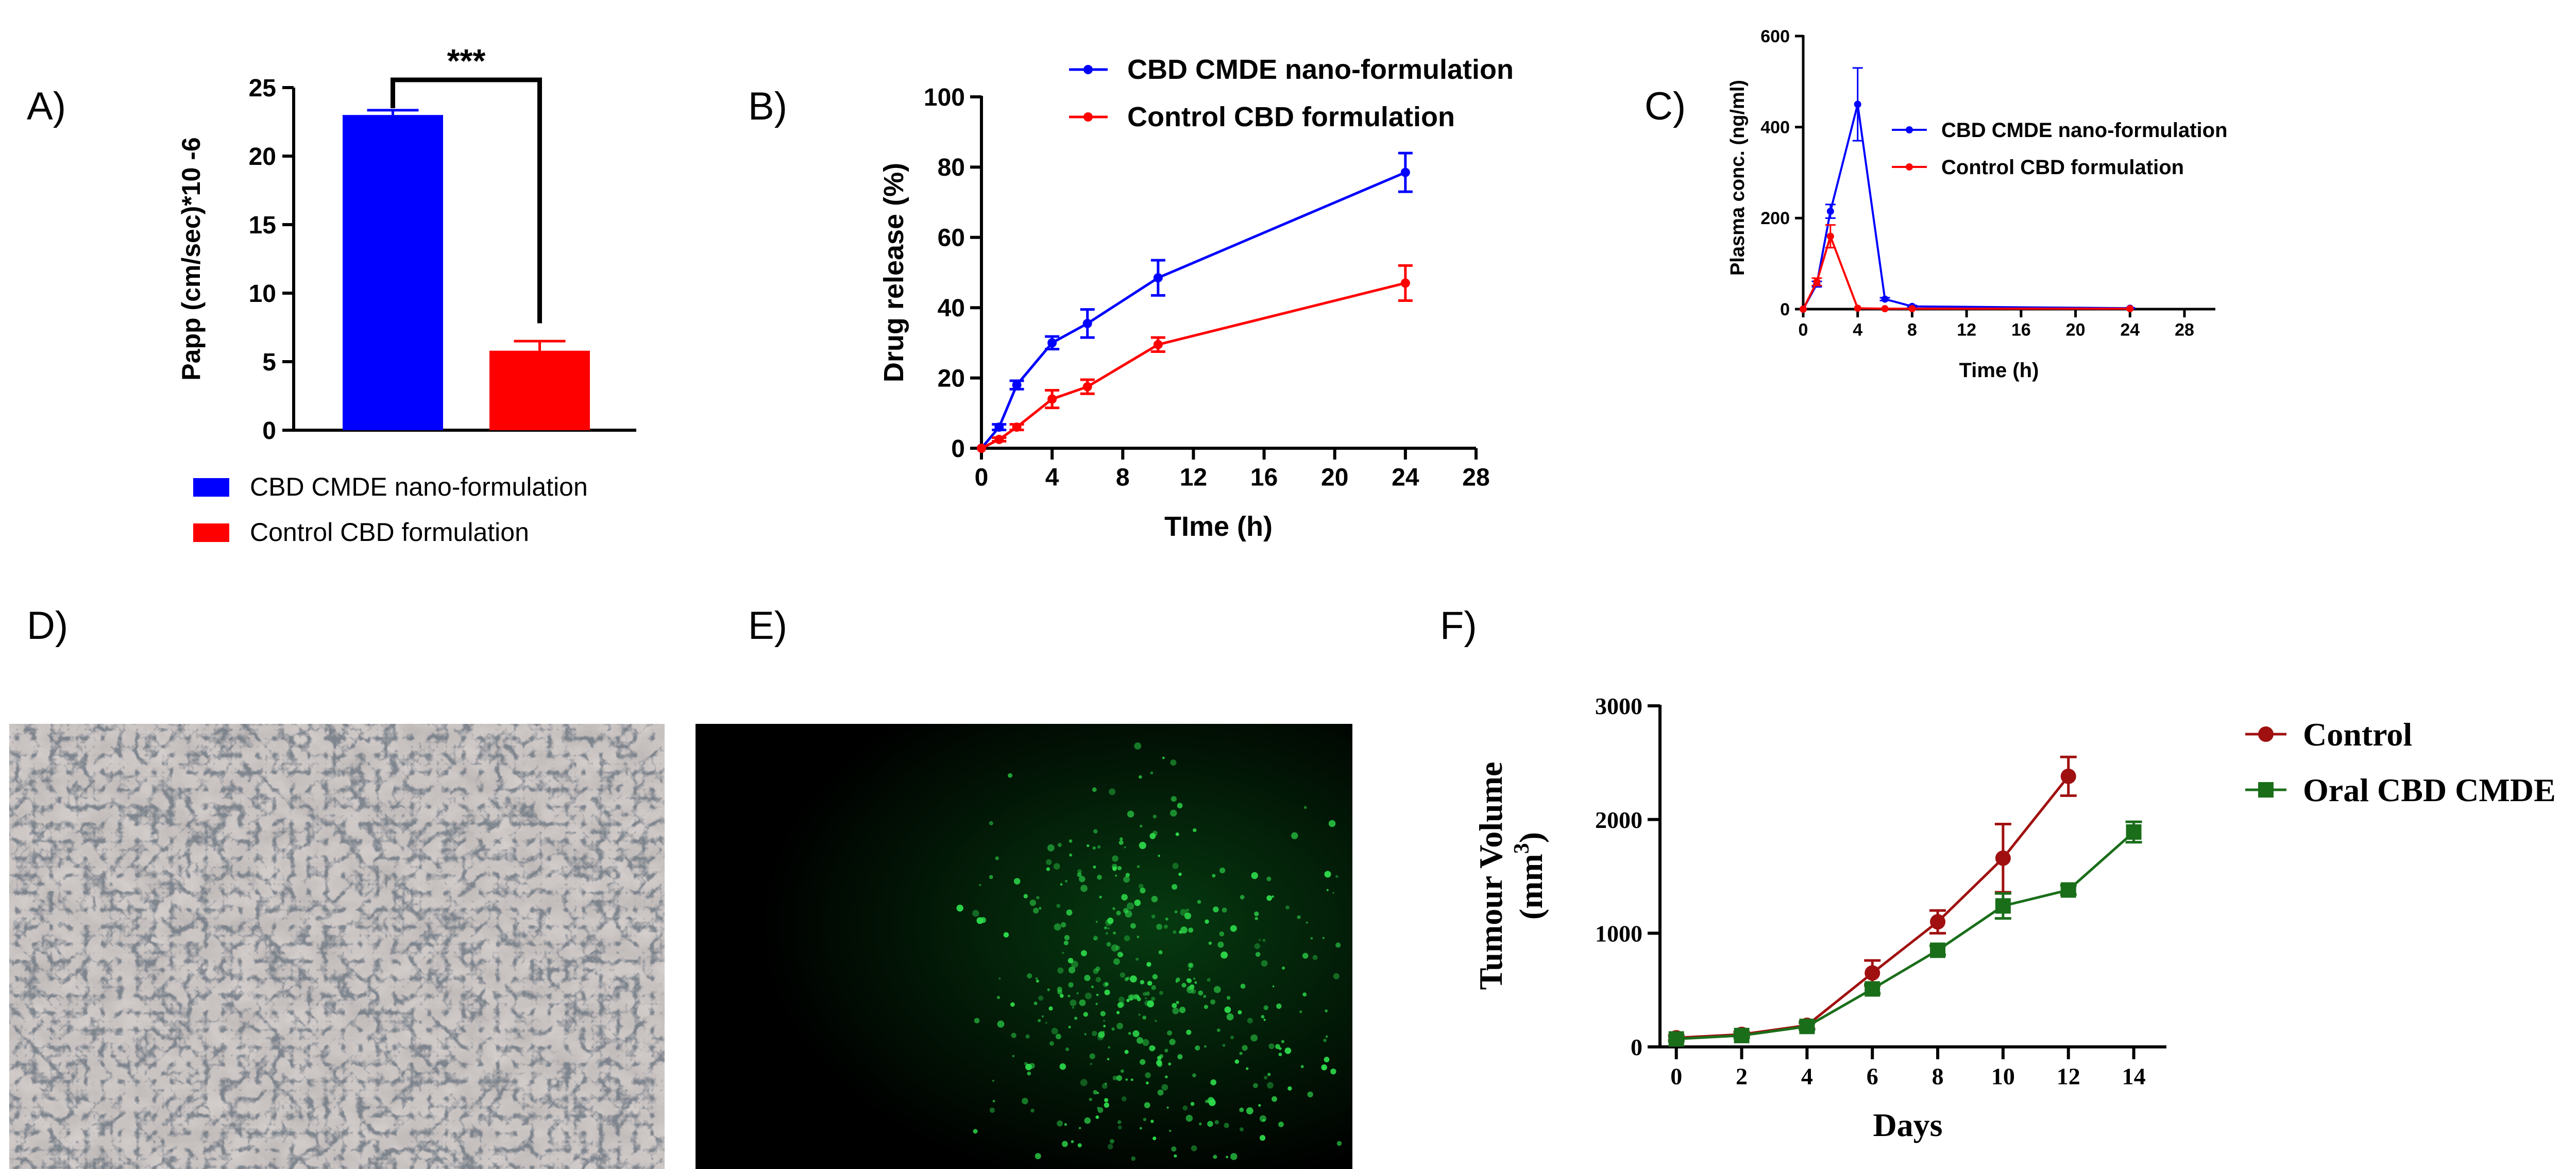 This screenshot has height=1169, width=2576. What do you see at coordinates (466, 201) in the screenshot?
I see `significance-bracket` at bounding box center [466, 201].